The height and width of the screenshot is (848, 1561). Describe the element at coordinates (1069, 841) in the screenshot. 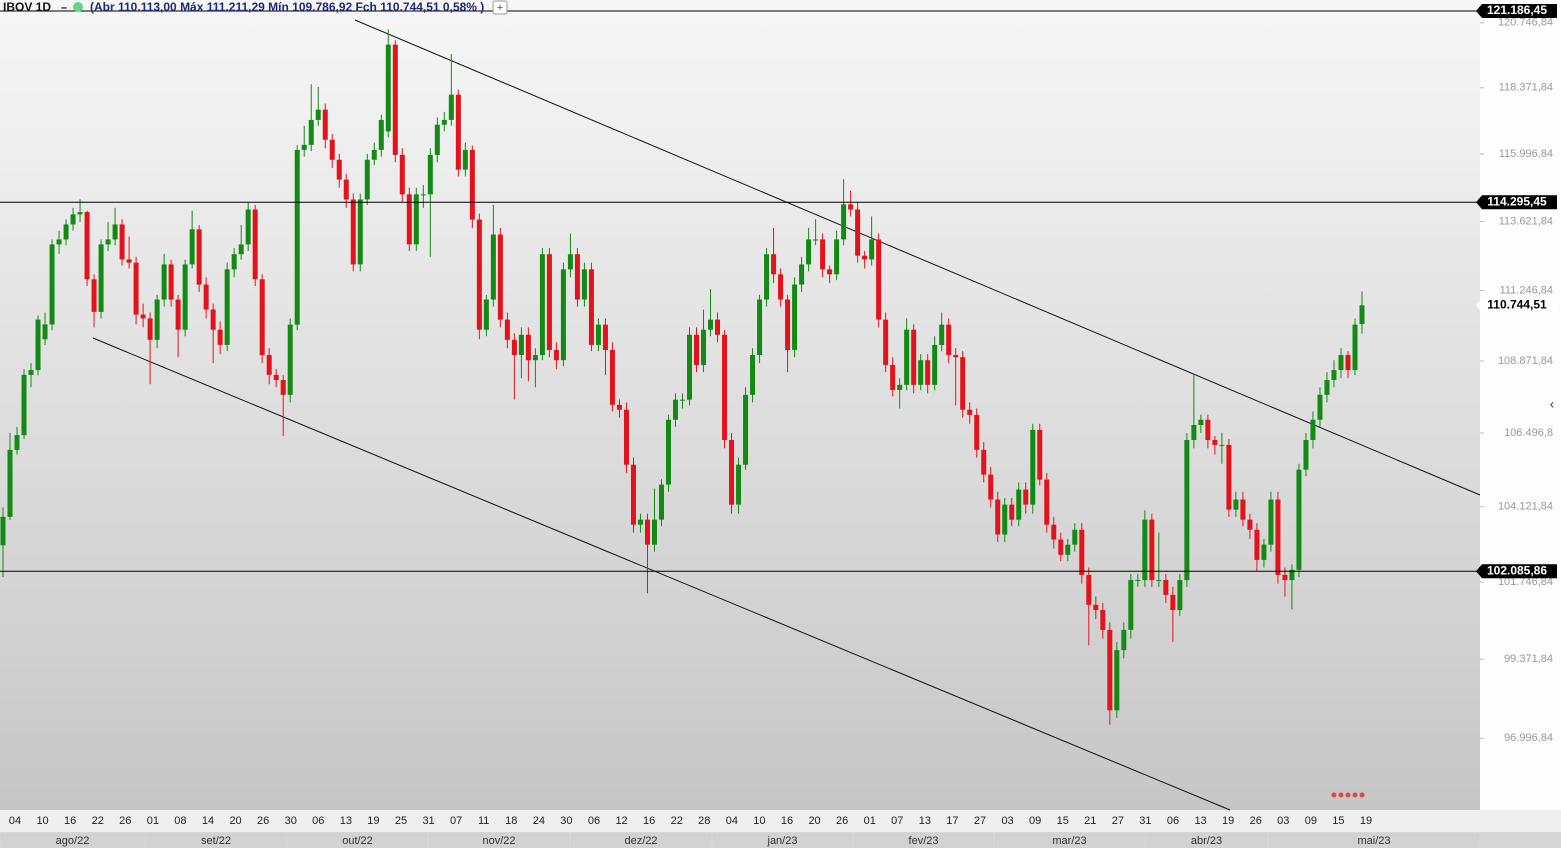

I see `month-label: mar/23` at that location.